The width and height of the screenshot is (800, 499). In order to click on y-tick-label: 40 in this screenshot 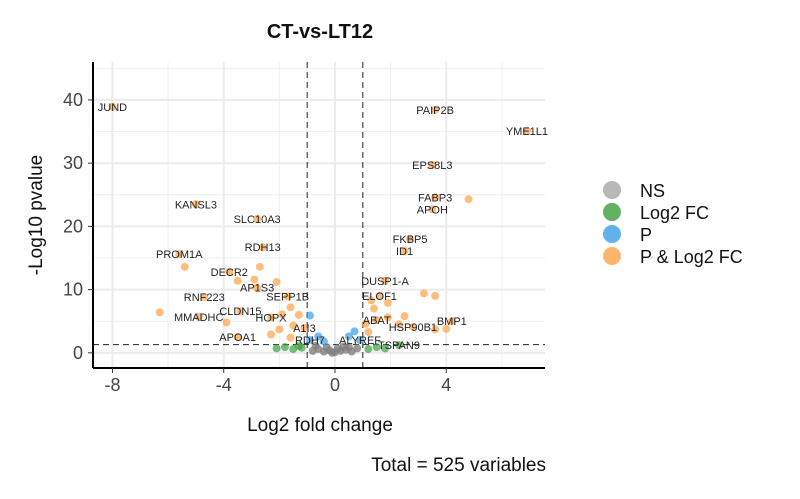, I will do `click(73, 100)`.